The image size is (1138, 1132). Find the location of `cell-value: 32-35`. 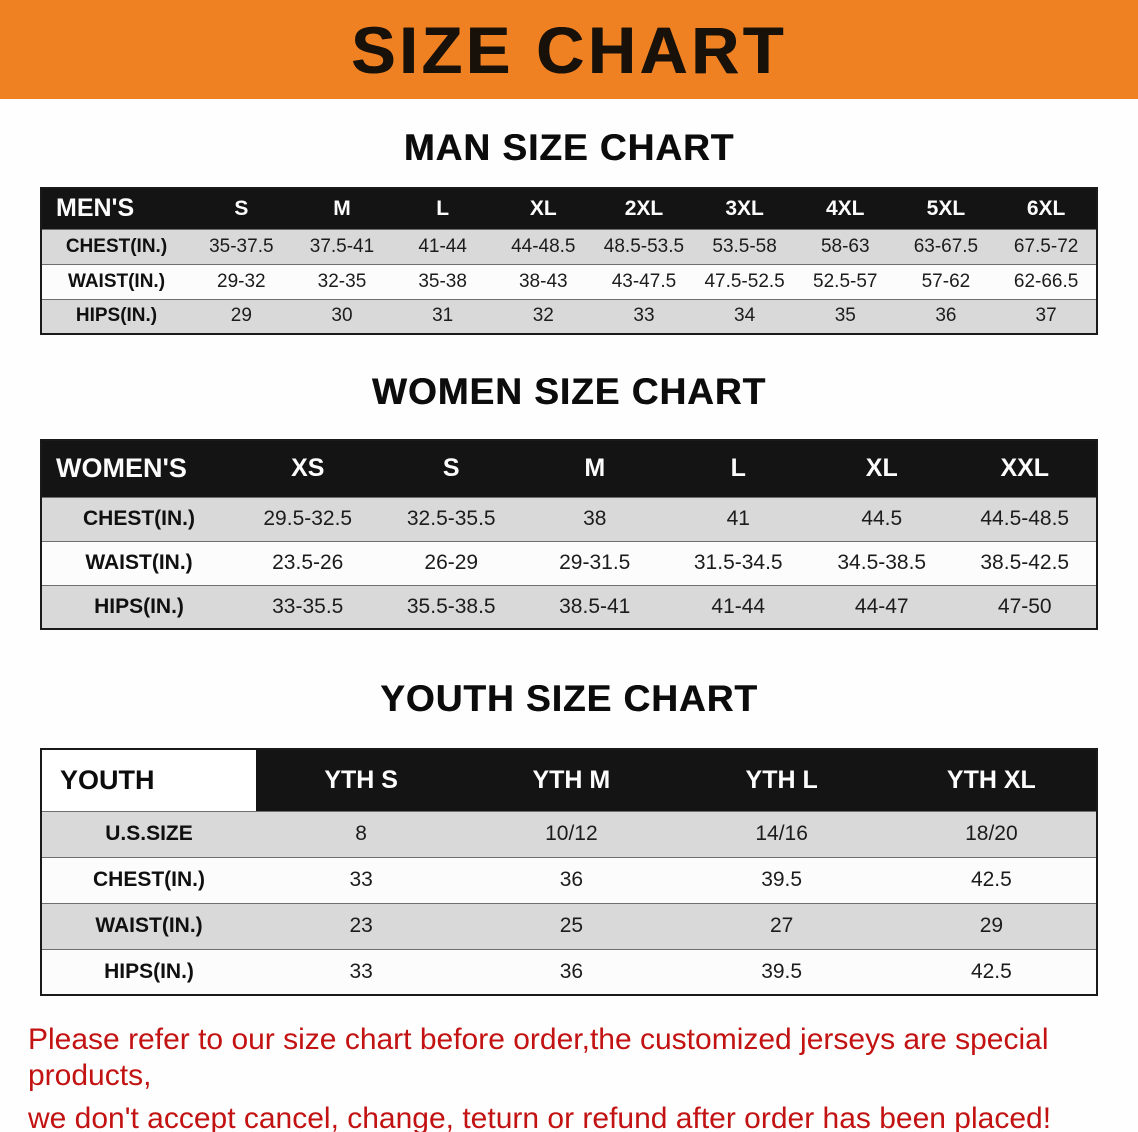

cell-value: 32-35 is located at coordinates (342, 281).